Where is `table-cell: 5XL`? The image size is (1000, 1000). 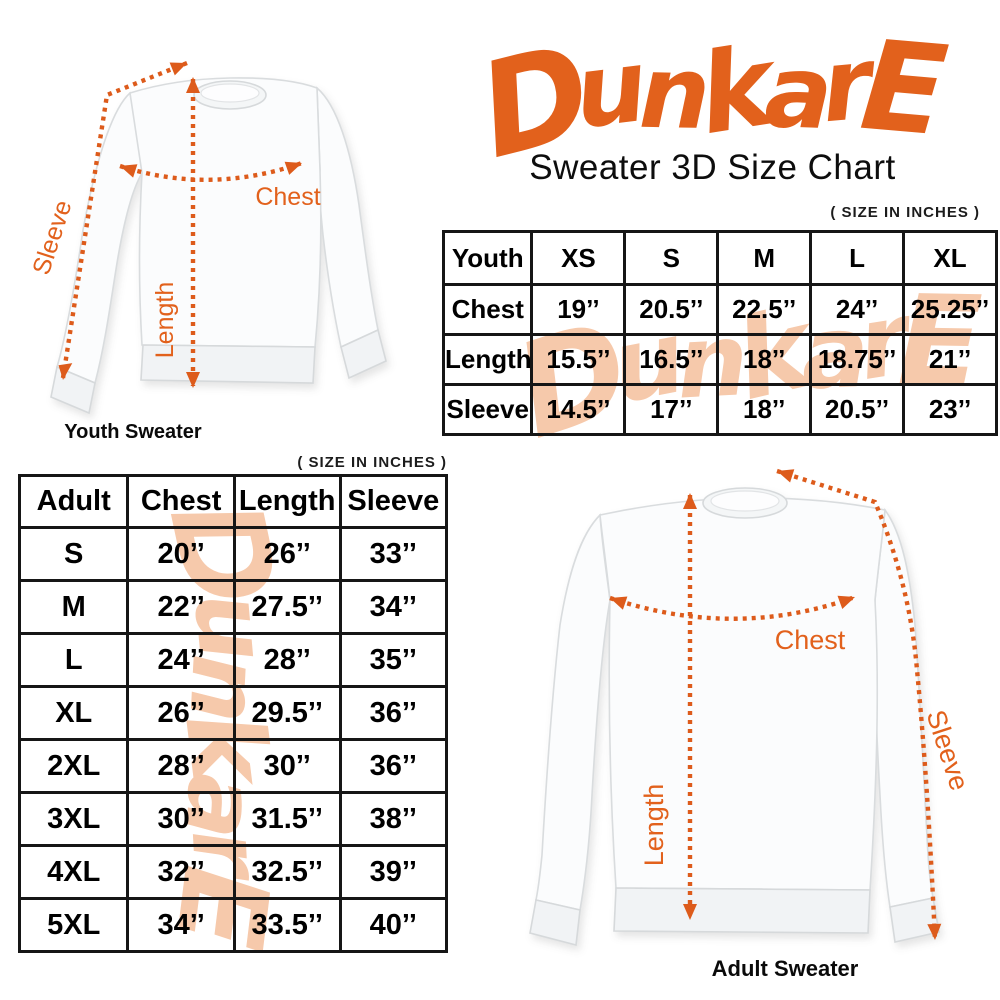 table-cell: 5XL is located at coordinates (73, 925).